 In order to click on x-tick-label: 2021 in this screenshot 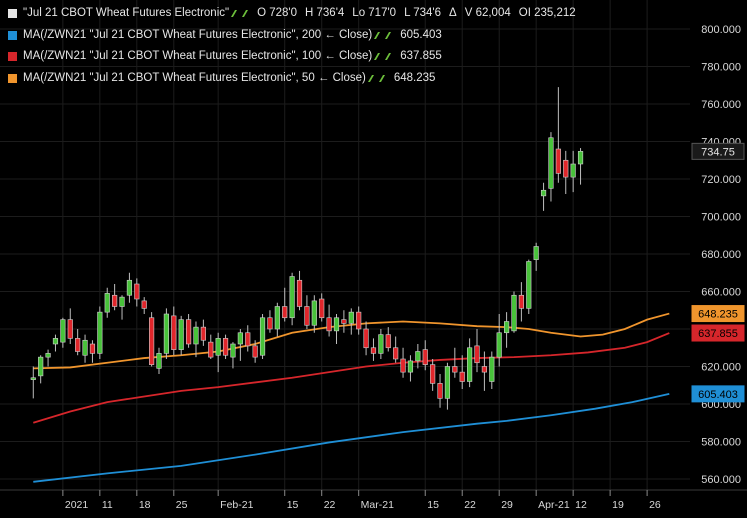, I will do `click(77, 505)`.